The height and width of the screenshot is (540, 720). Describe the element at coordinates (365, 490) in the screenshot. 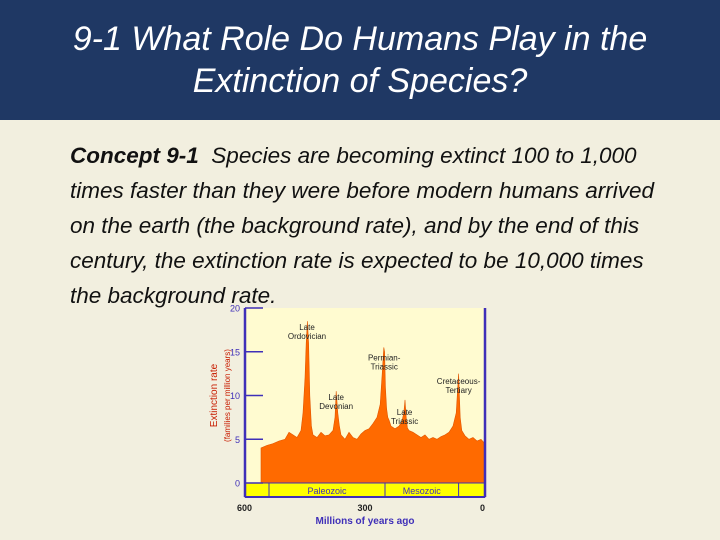

I see `era-band` at that location.